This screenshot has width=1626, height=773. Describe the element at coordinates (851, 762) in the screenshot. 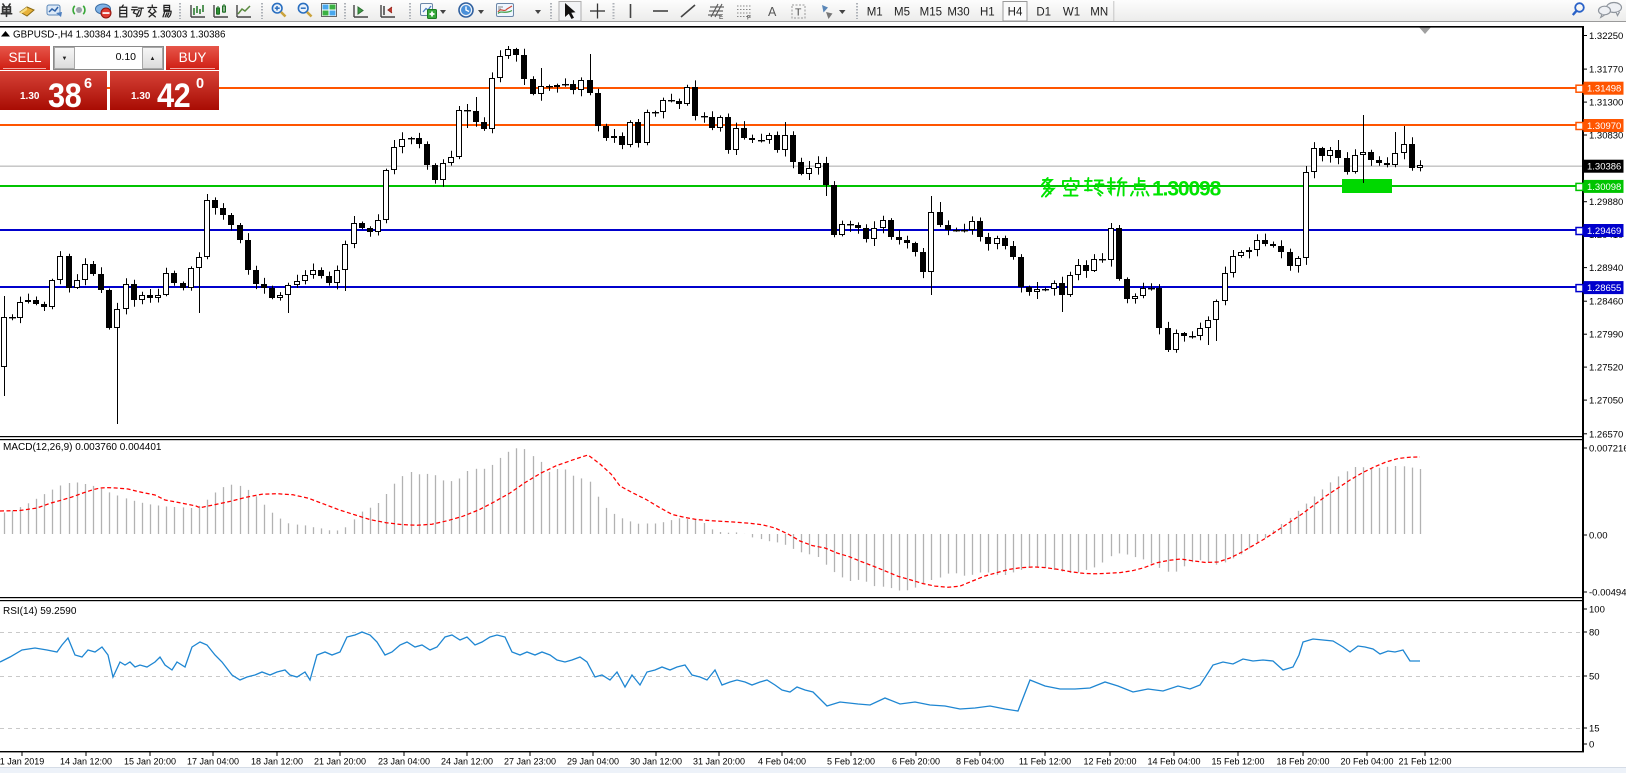

I see `svg-text: 5 Feb 12:00` at that location.